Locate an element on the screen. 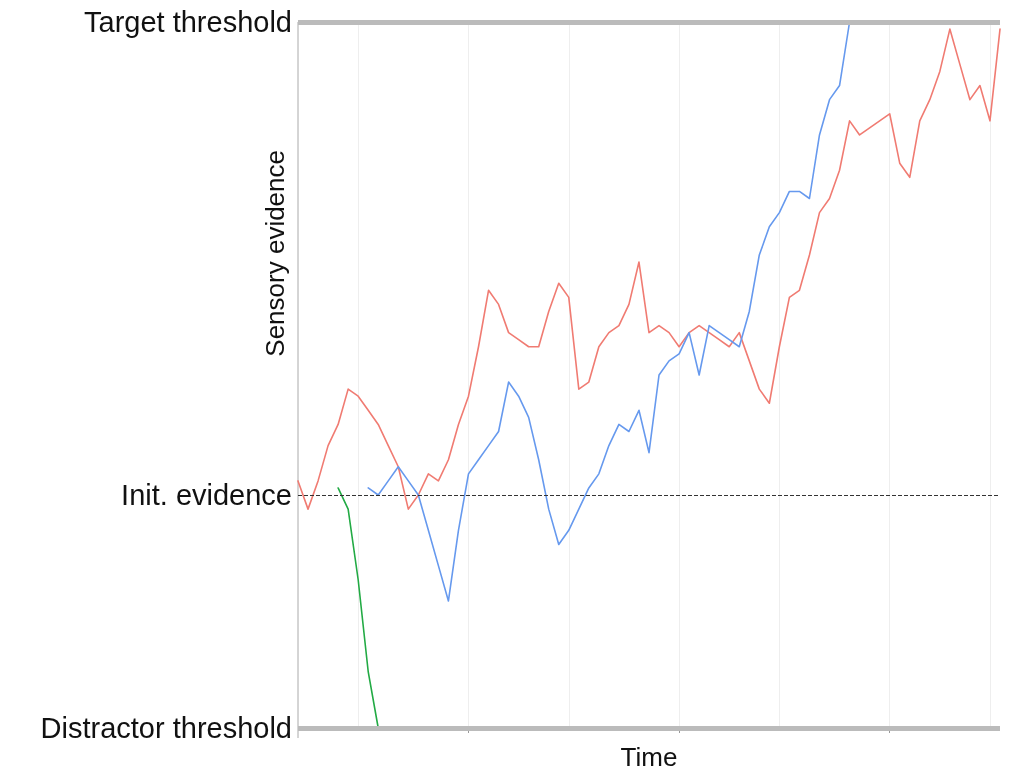 The image size is (1016, 775). ref-line-label: Init. evidence is located at coordinates (206, 495).